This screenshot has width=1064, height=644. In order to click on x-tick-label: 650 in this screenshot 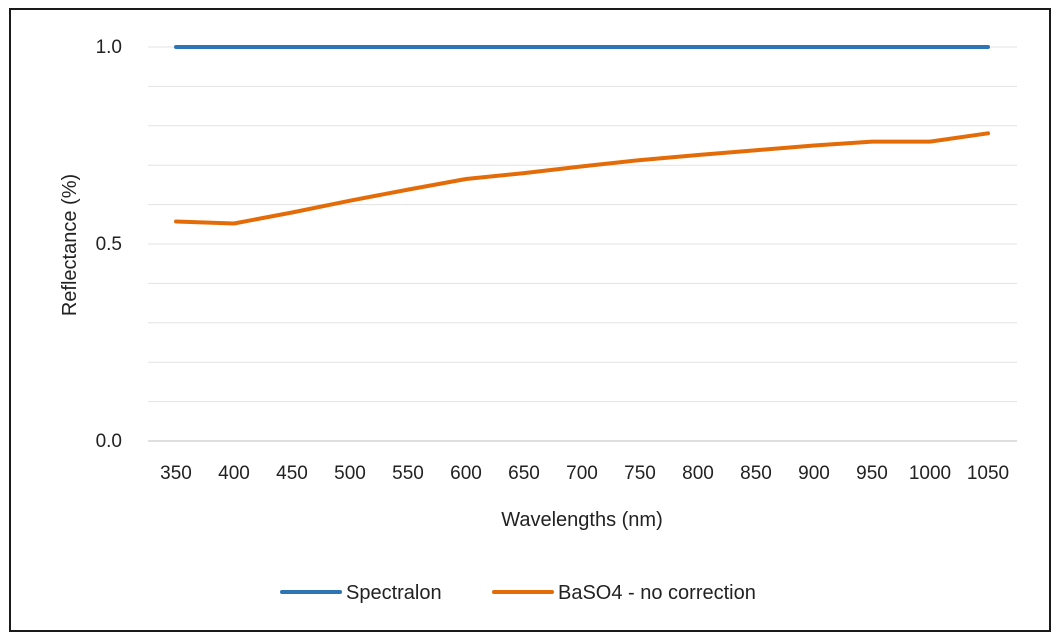, I will do `click(524, 473)`.